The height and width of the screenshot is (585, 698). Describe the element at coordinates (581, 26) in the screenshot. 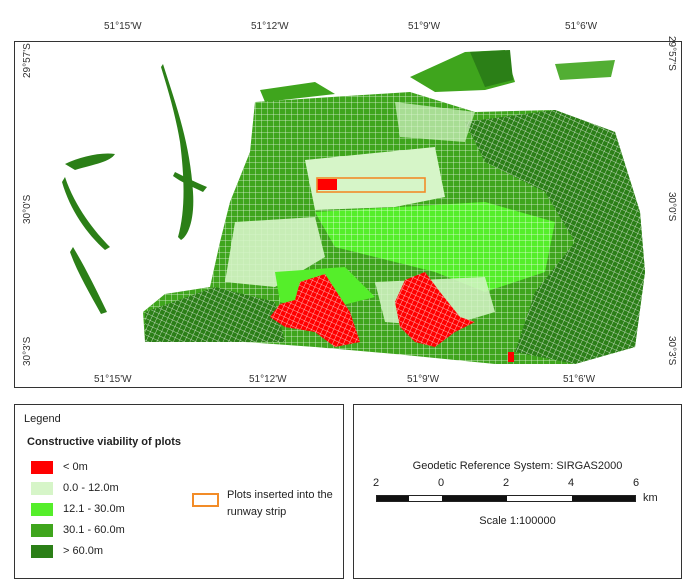

I see `lon-label-top-4: 51°6'W` at that location.